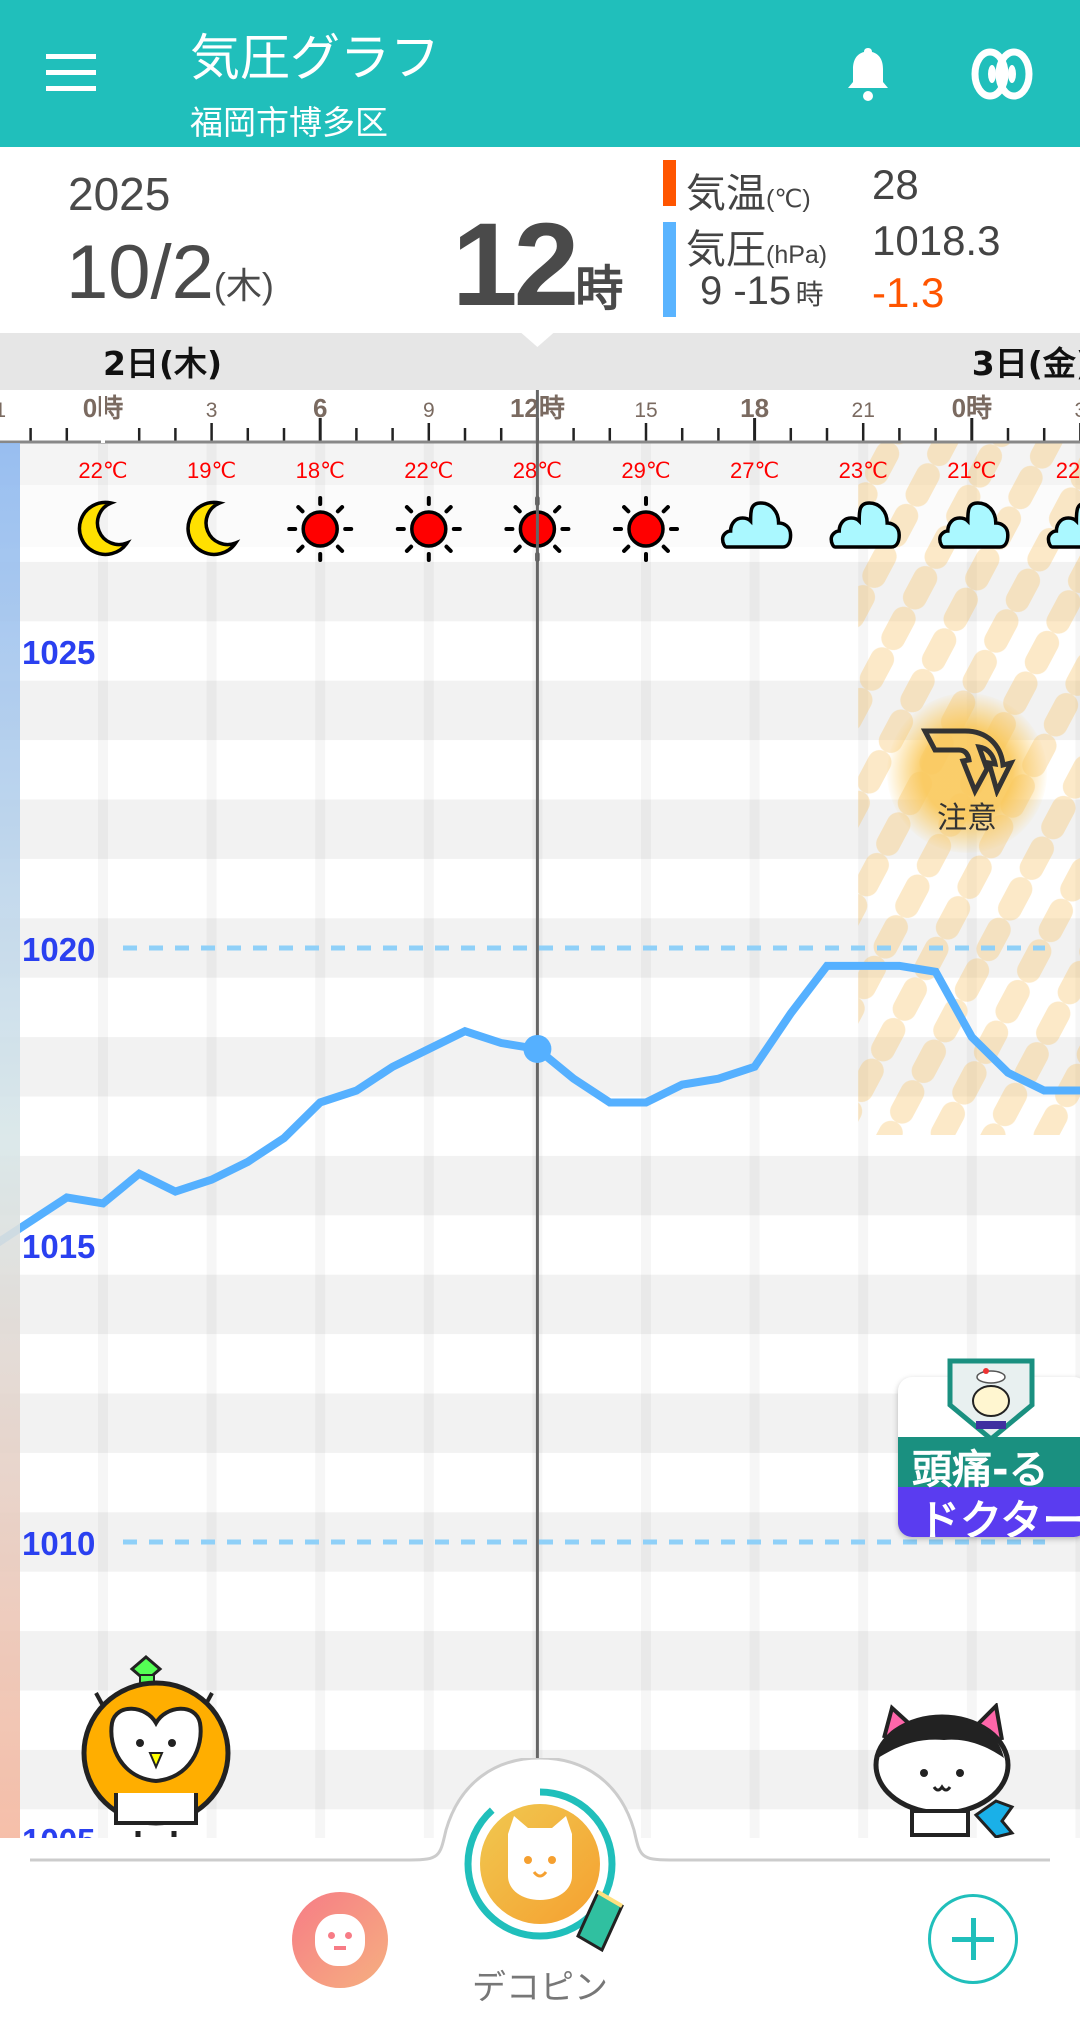 The width and height of the screenshot is (1080, 2022). I want to click on temperature-label: 29℃, so click(645, 470).